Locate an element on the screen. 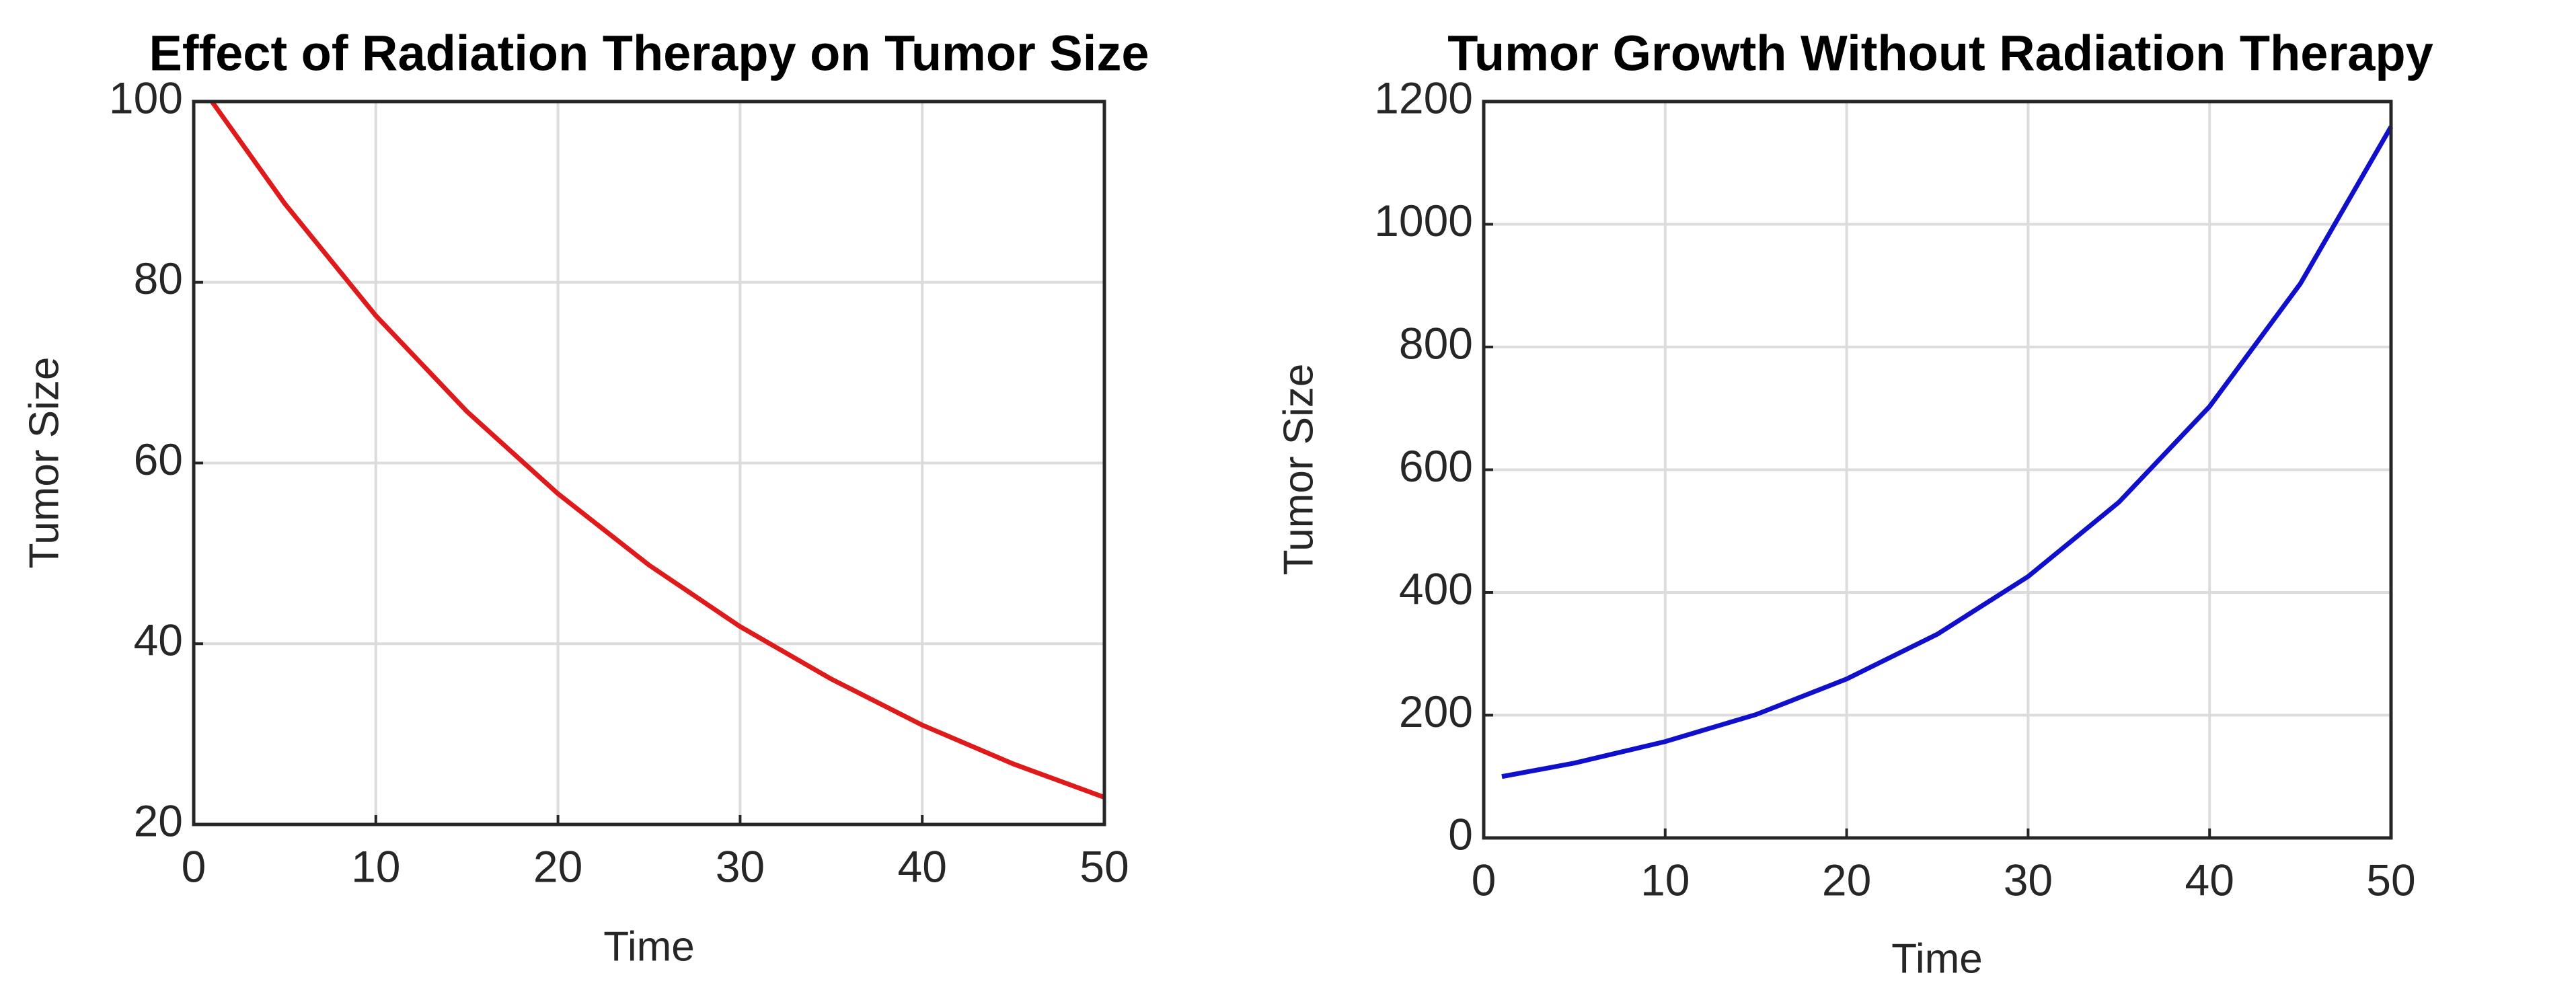 The height and width of the screenshot is (1002, 2576). y-tick-label: 200 is located at coordinates (1436, 711).